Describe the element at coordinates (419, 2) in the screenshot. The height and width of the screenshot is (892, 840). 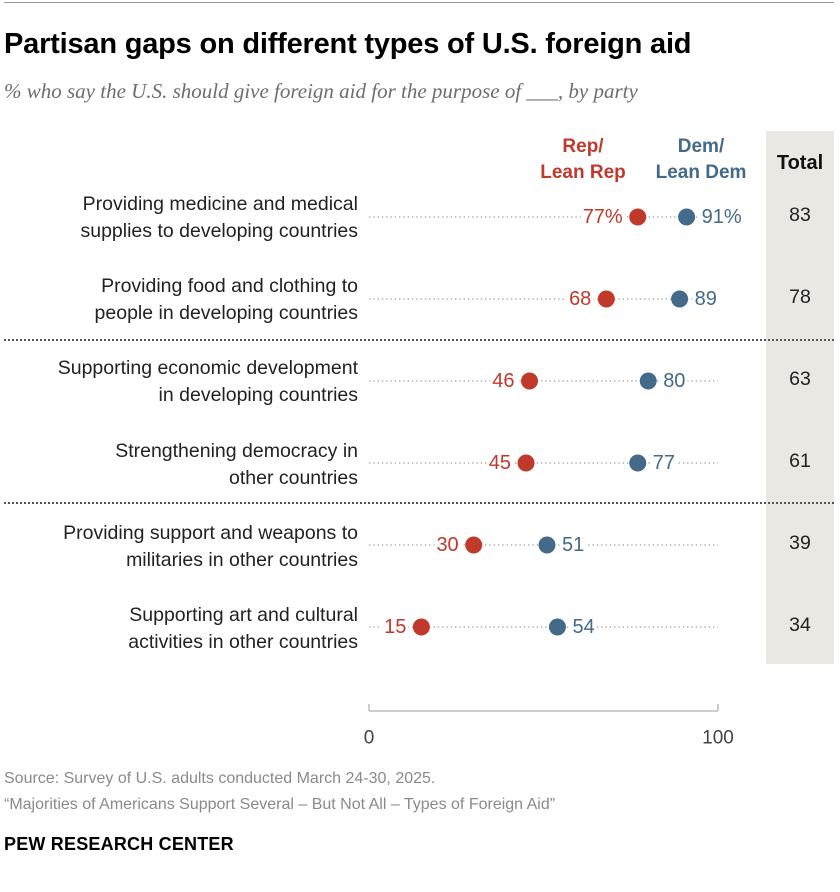
I see `top-rule` at that location.